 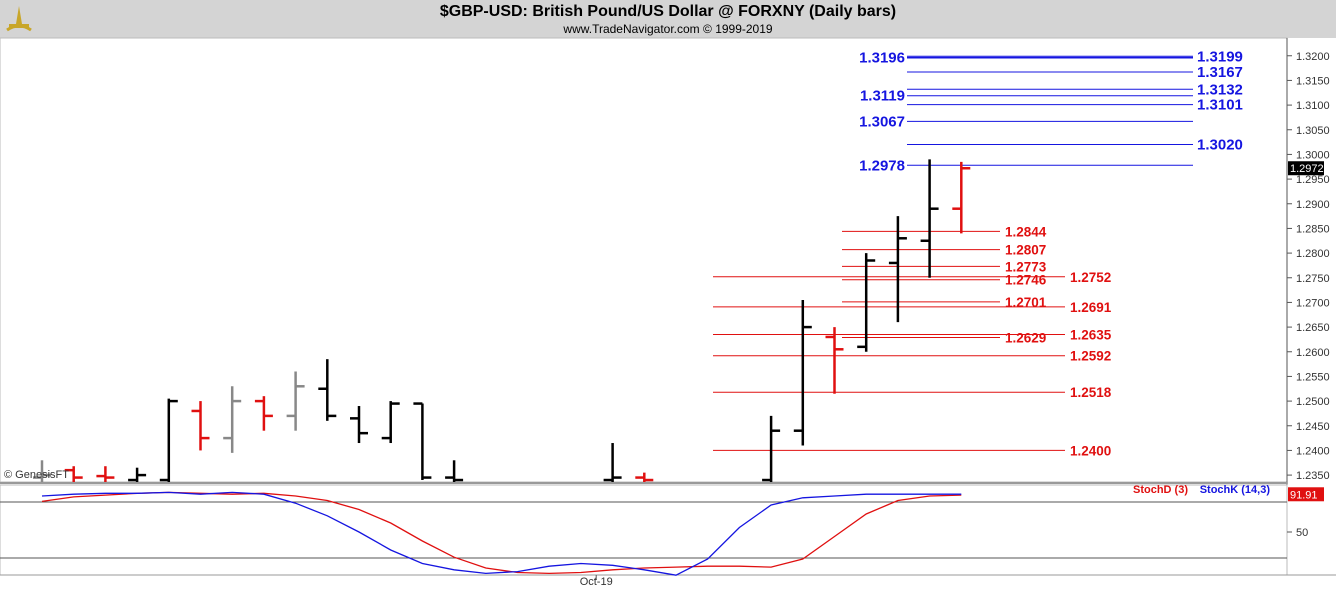 I want to click on blue-level-label: 1.2978, so click(x=882, y=165).